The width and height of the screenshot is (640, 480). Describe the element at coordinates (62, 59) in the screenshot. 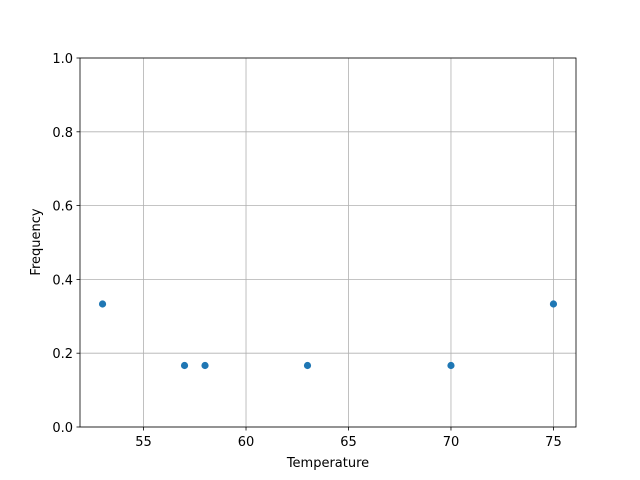

I see `y-tick-label: 1.0` at that location.